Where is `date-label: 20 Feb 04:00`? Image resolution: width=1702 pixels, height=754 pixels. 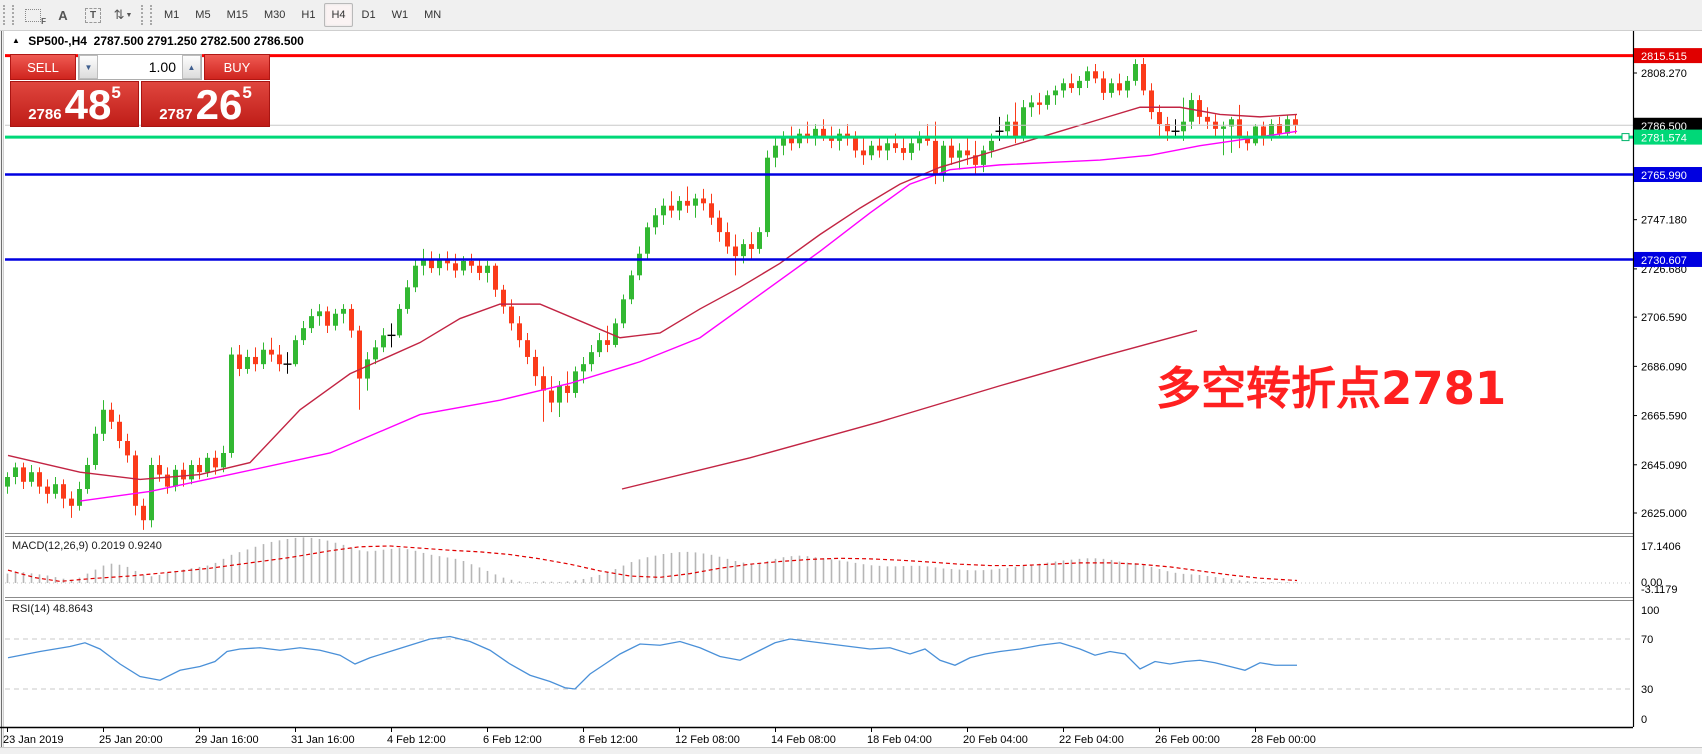
date-label: 20 Feb 04:00 is located at coordinates (995, 740).